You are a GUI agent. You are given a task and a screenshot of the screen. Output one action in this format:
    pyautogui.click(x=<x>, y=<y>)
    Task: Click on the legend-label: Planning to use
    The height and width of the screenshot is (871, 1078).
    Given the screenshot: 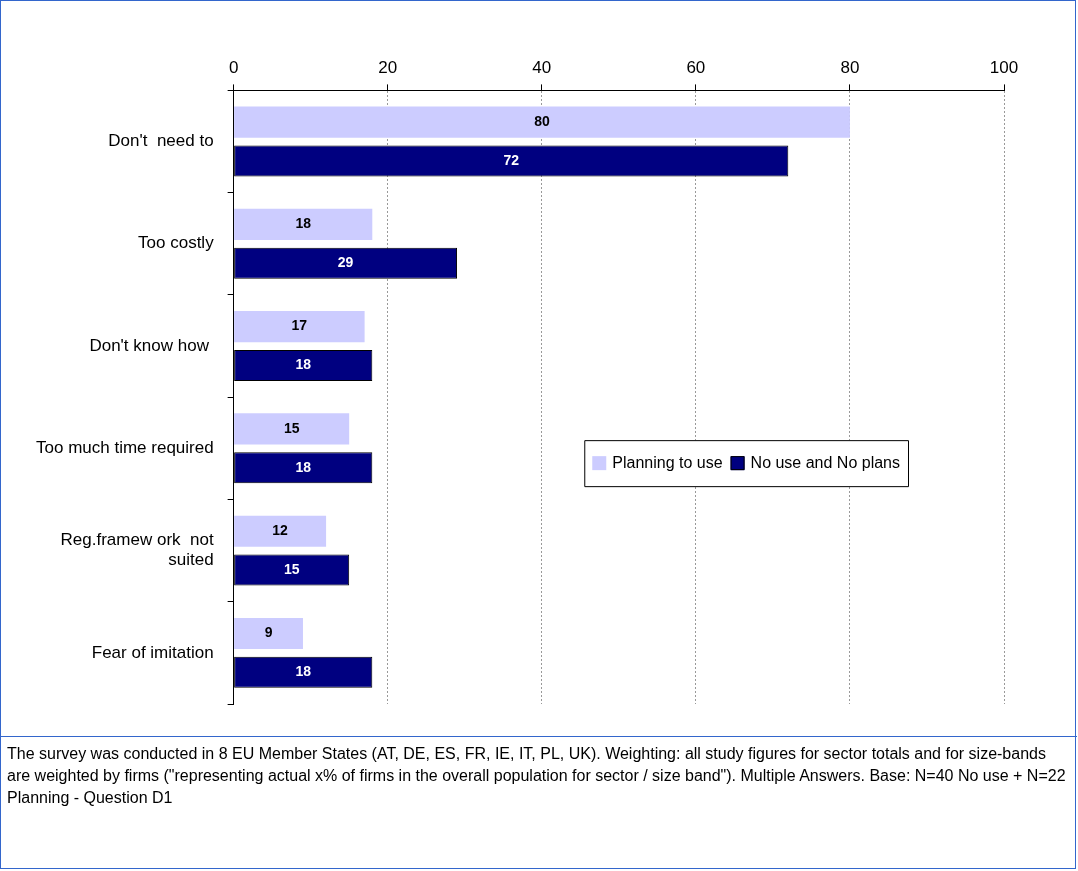 What is the action you would take?
    pyautogui.click(x=667, y=462)
    